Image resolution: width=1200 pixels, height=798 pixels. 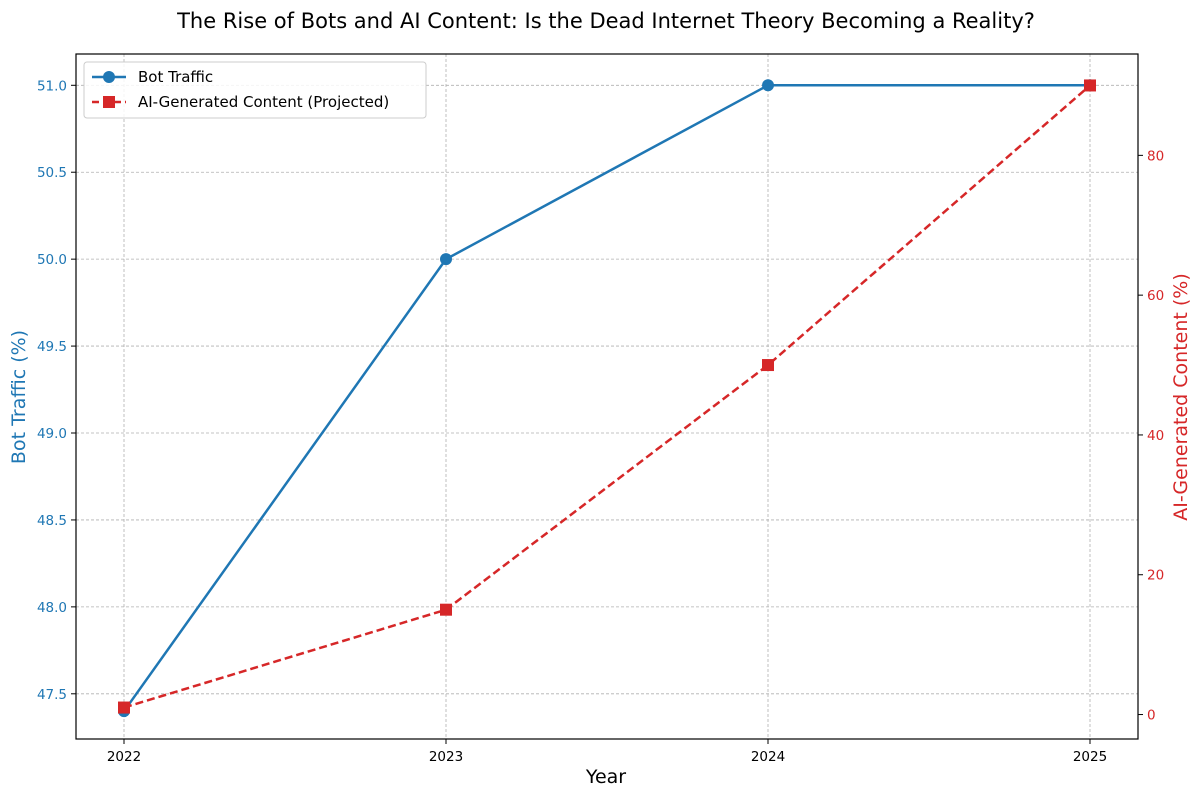 I want to click on x-tick-label: 2024, so click(x=768, y=757).